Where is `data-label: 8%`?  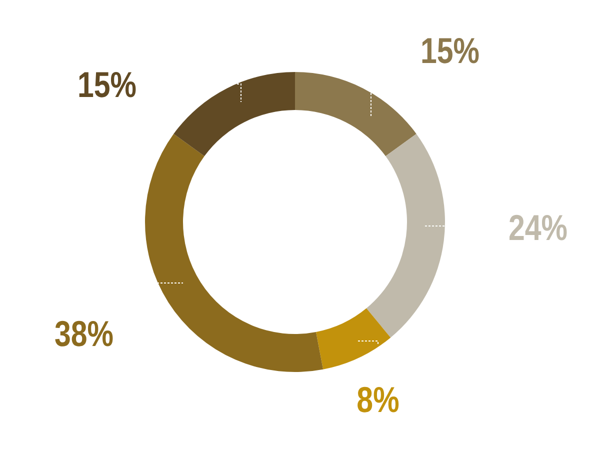
data-label: 8% is located at coordinates (378, 399).